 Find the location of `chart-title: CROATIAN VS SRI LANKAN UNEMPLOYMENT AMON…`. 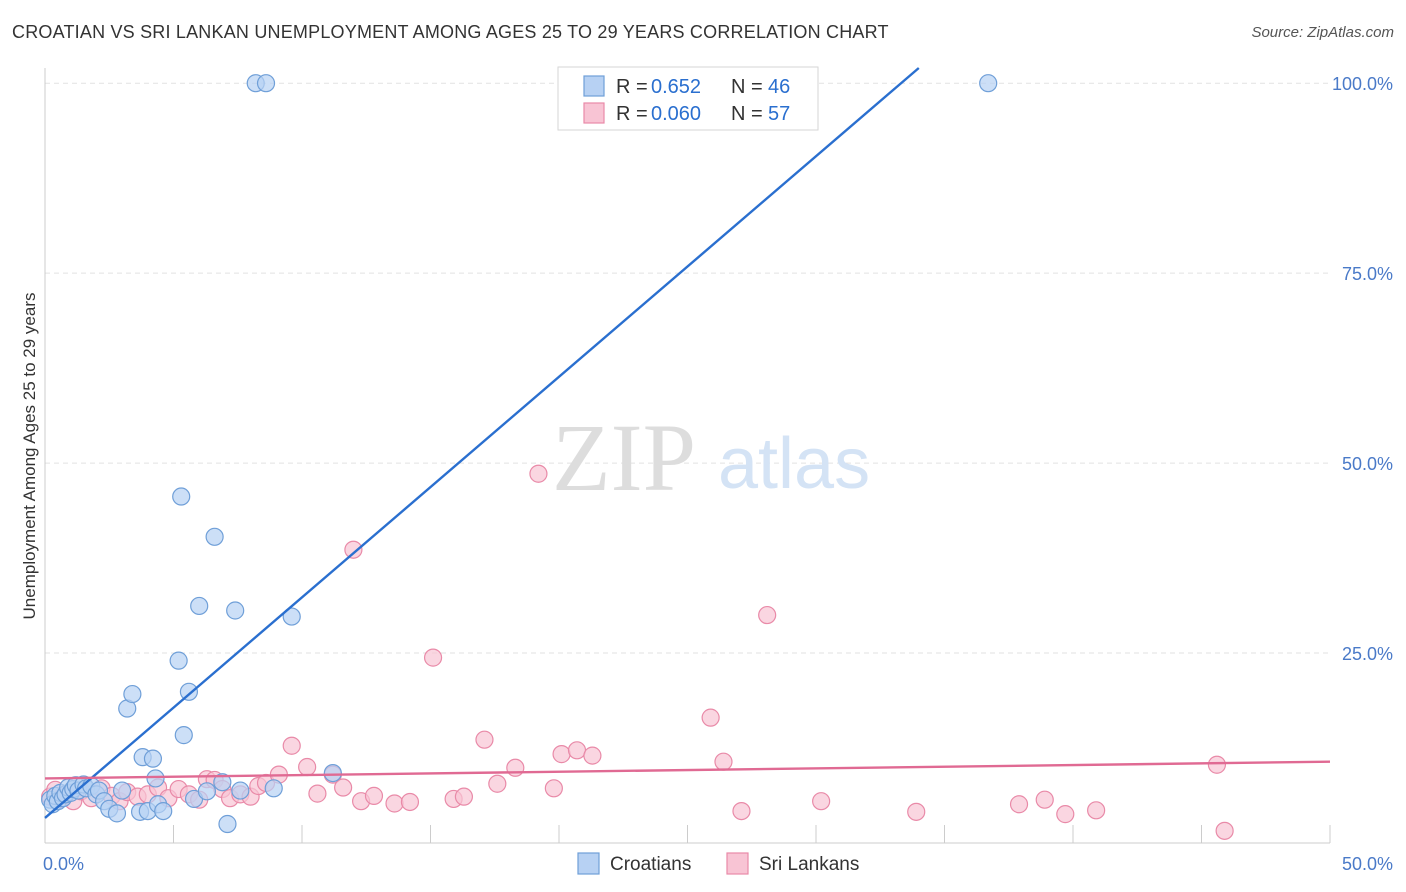

chart-title: CROATIAN VS SRI LANKAN UNEMPLOYMENT AMON… is located at coordinates (450, 32).